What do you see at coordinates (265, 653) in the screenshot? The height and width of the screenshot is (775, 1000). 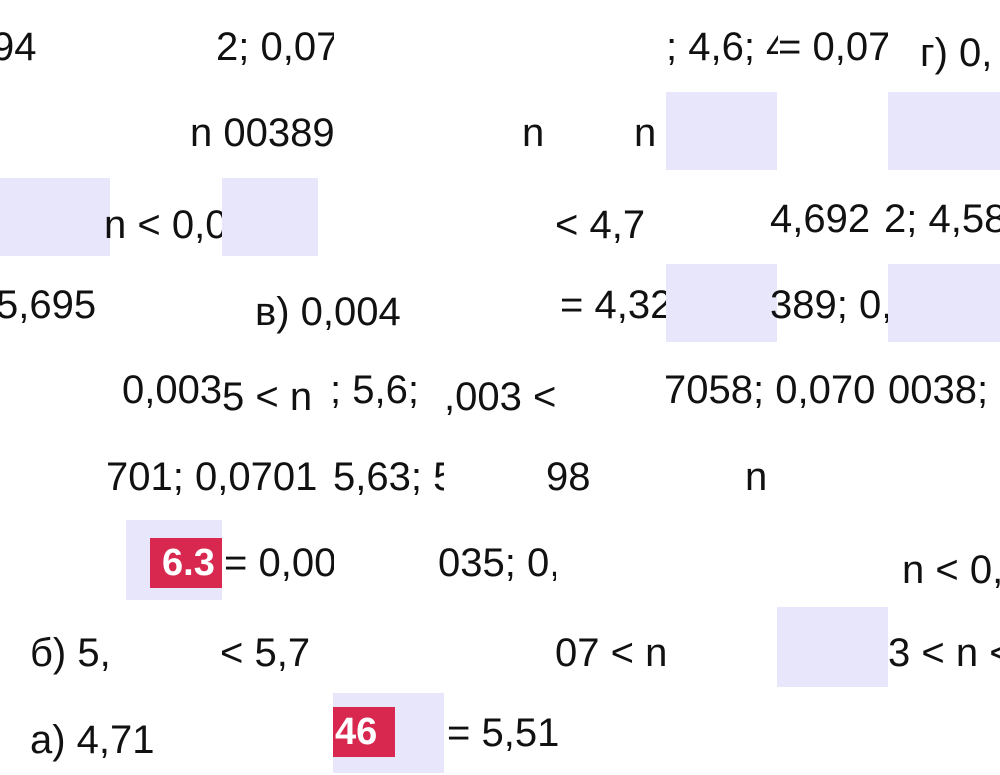 I see `fragment: < 5,7` at bounding box center [265, 653].